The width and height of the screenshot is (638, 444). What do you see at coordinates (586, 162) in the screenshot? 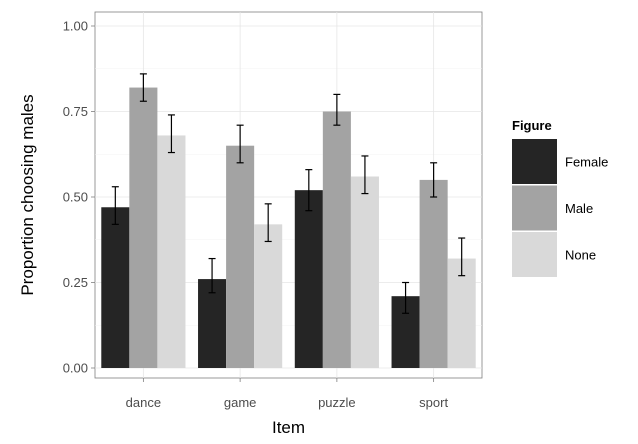
I see `legend-label-female: Female` at bounding box center [586, 162].